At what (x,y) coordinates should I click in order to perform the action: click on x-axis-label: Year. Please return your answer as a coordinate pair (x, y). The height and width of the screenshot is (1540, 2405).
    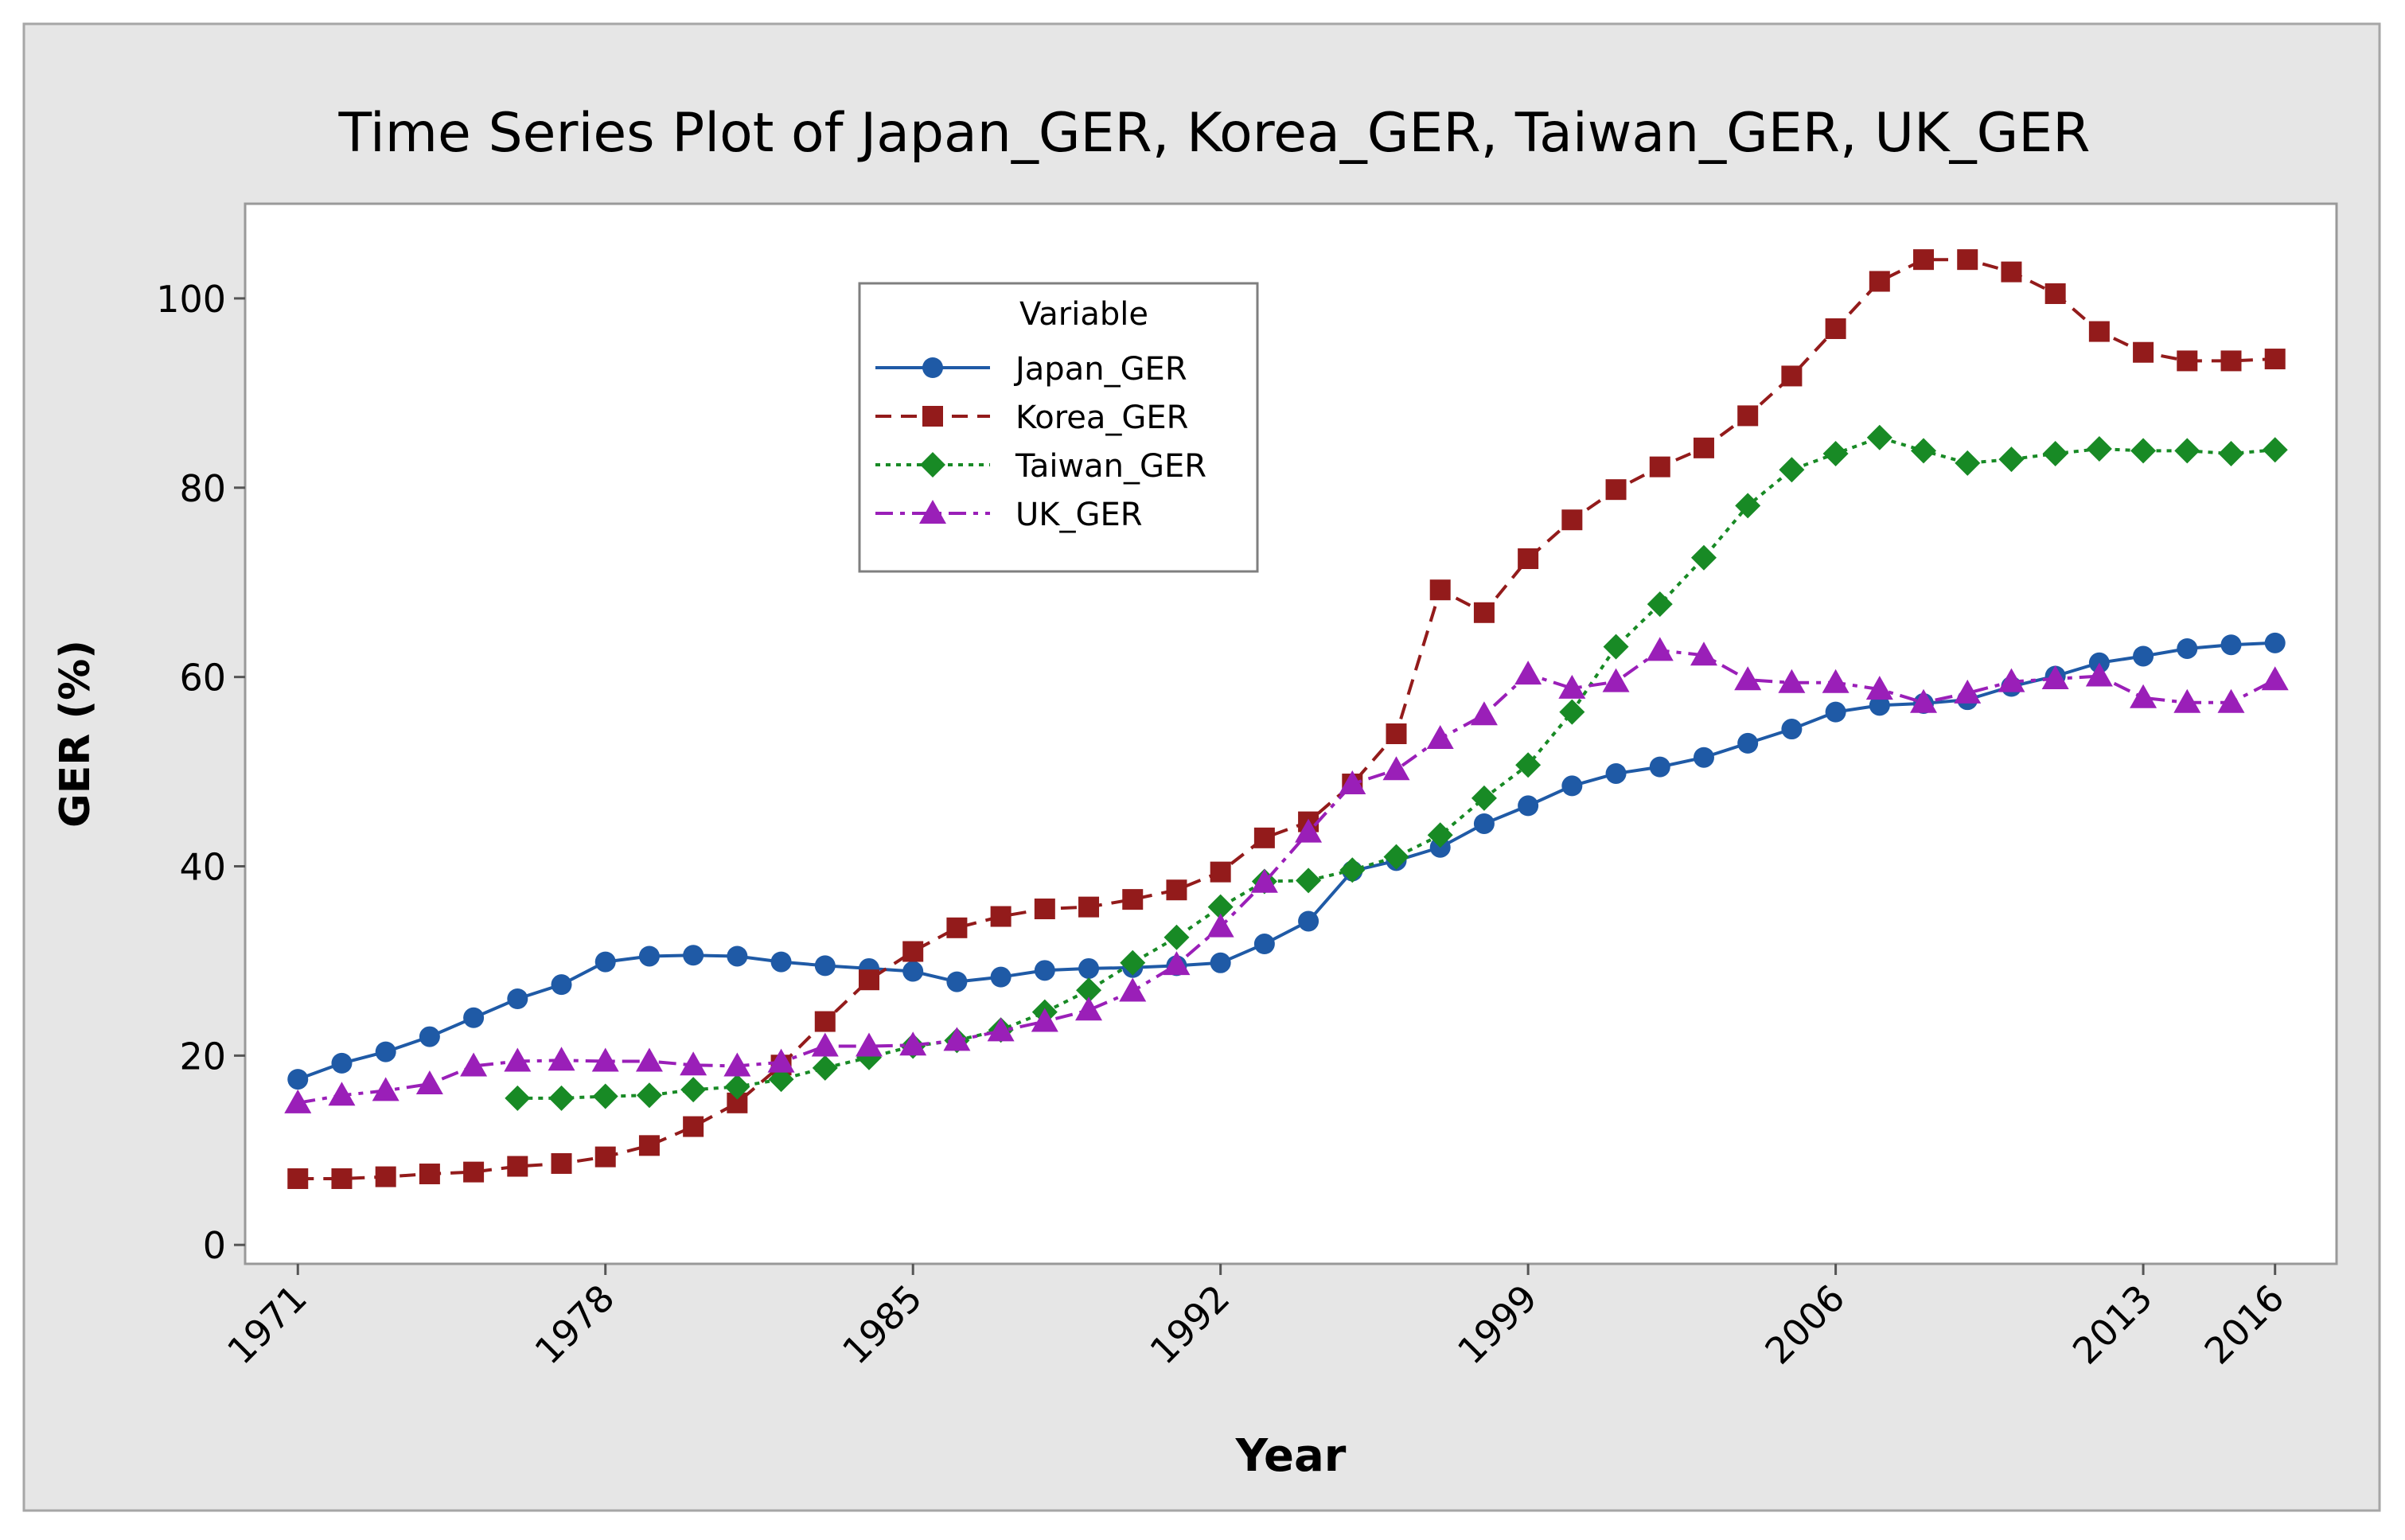
    Looking at the image, I should click on (1291, 1456).